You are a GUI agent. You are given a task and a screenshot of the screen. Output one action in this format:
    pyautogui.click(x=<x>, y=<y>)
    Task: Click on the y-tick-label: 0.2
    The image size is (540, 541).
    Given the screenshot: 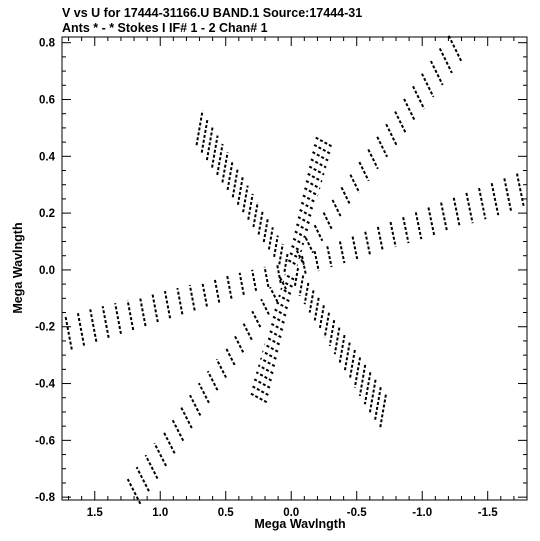 What is the action you would take?
    pyautogui.click(x=47, y=214)
    